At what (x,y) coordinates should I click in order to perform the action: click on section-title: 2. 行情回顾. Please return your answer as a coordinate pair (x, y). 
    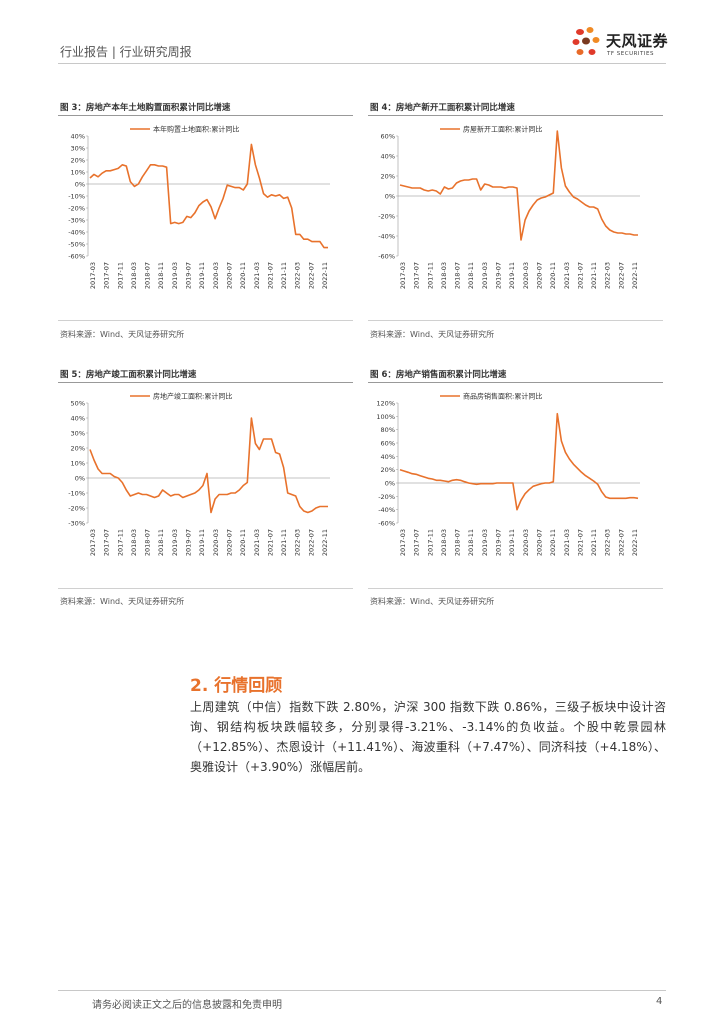
    Looking at the image, I should click on (236, 686).